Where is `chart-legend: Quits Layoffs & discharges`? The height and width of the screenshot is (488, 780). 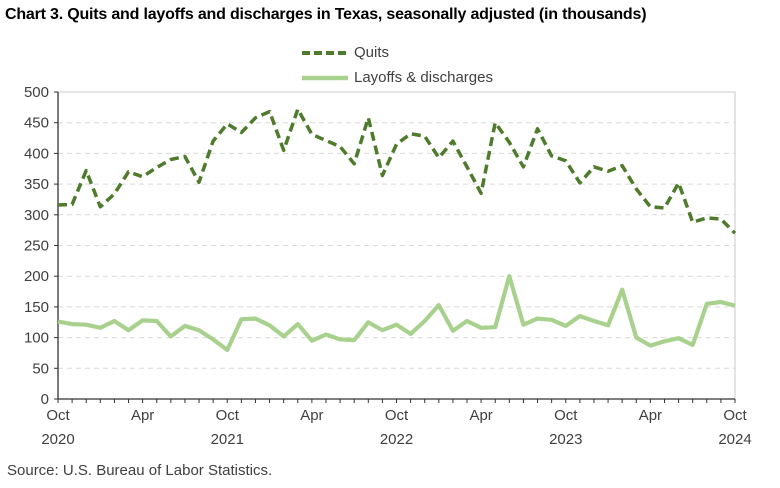 chart-legend: Quits Layoffs & discharges is located at coordinates (397, 65).